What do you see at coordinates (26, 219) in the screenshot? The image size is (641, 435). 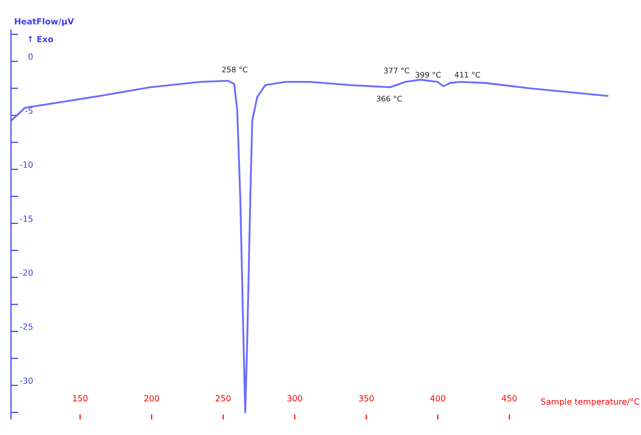 I see `y-tick-label: -15` at bounding box center [26, 219].